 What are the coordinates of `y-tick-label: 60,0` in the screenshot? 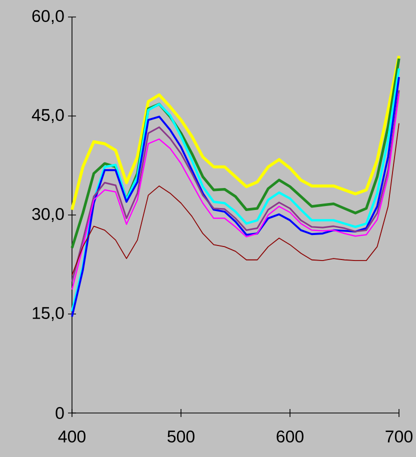 It's located at (48, 17).